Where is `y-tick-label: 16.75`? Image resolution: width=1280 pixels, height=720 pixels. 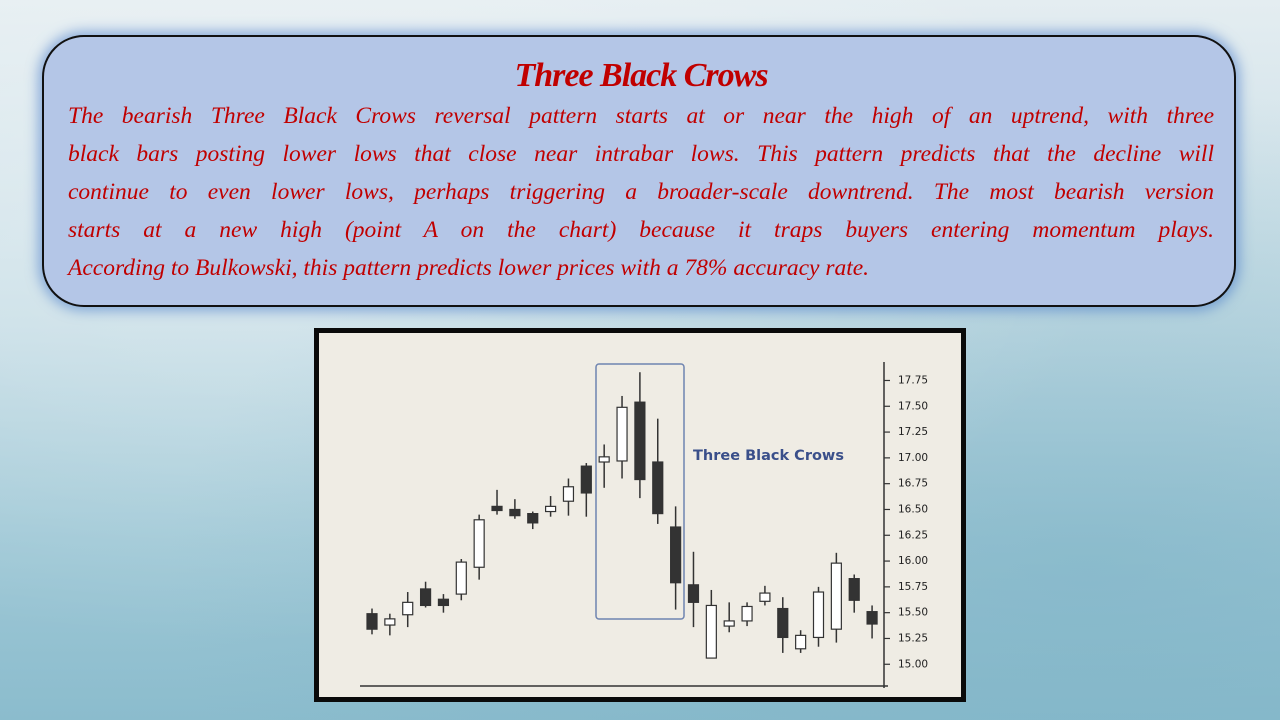
y-tick-label: 16.75 is located at coordinates (913, 484).